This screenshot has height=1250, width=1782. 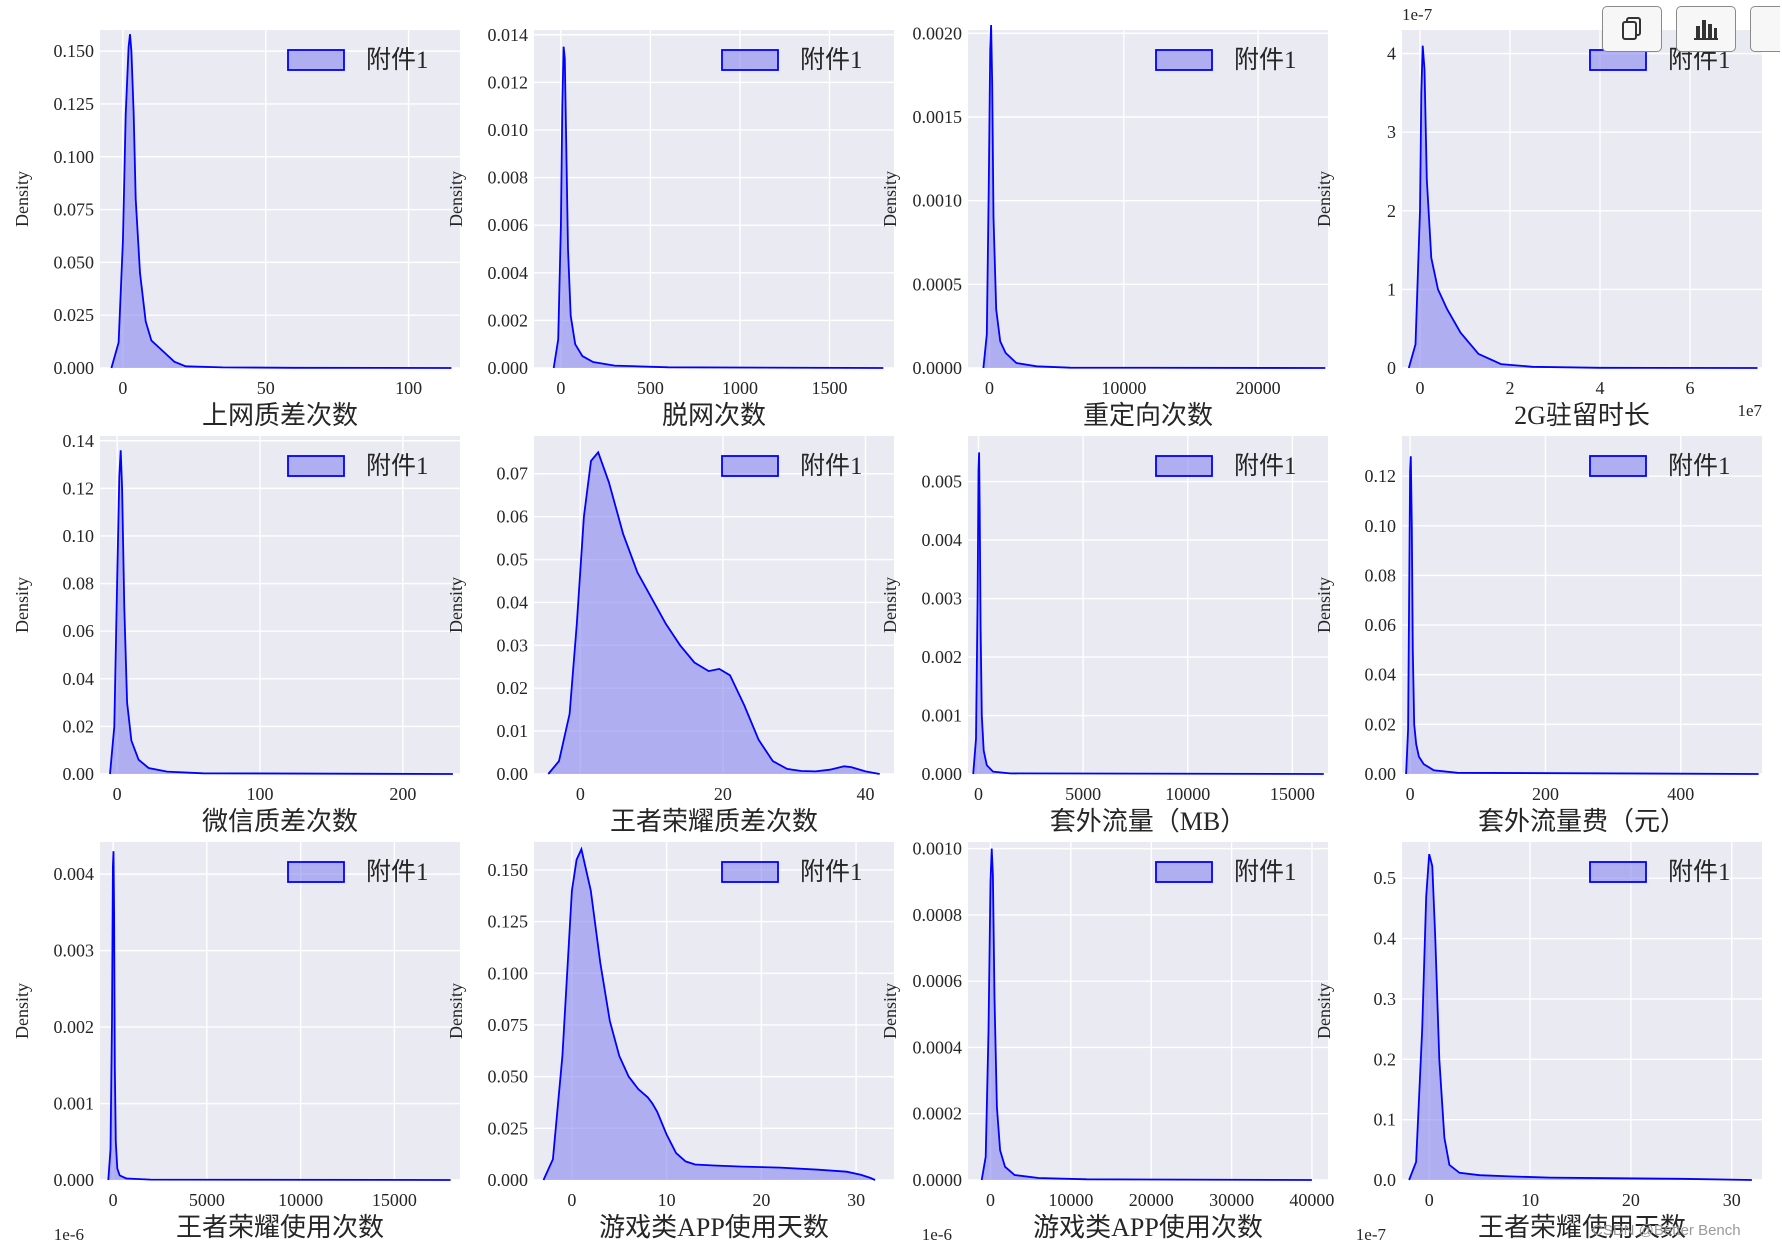 I want to click on y-tick-label: 0.150, so click(x=508, y=870).